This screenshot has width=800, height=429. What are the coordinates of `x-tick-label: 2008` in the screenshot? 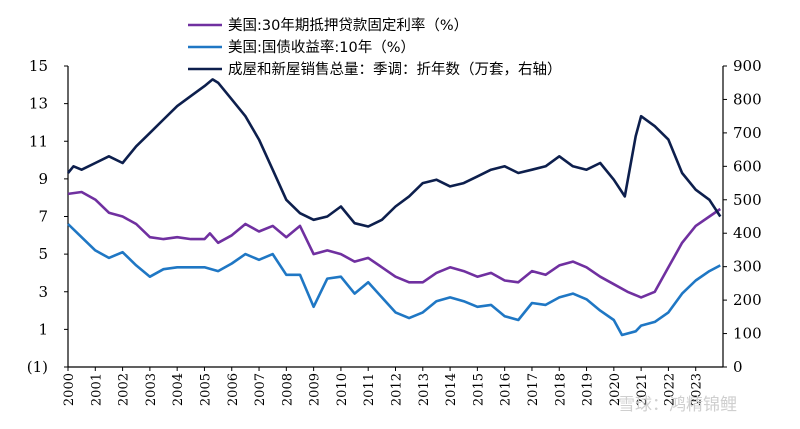 It's located at (287, 389).